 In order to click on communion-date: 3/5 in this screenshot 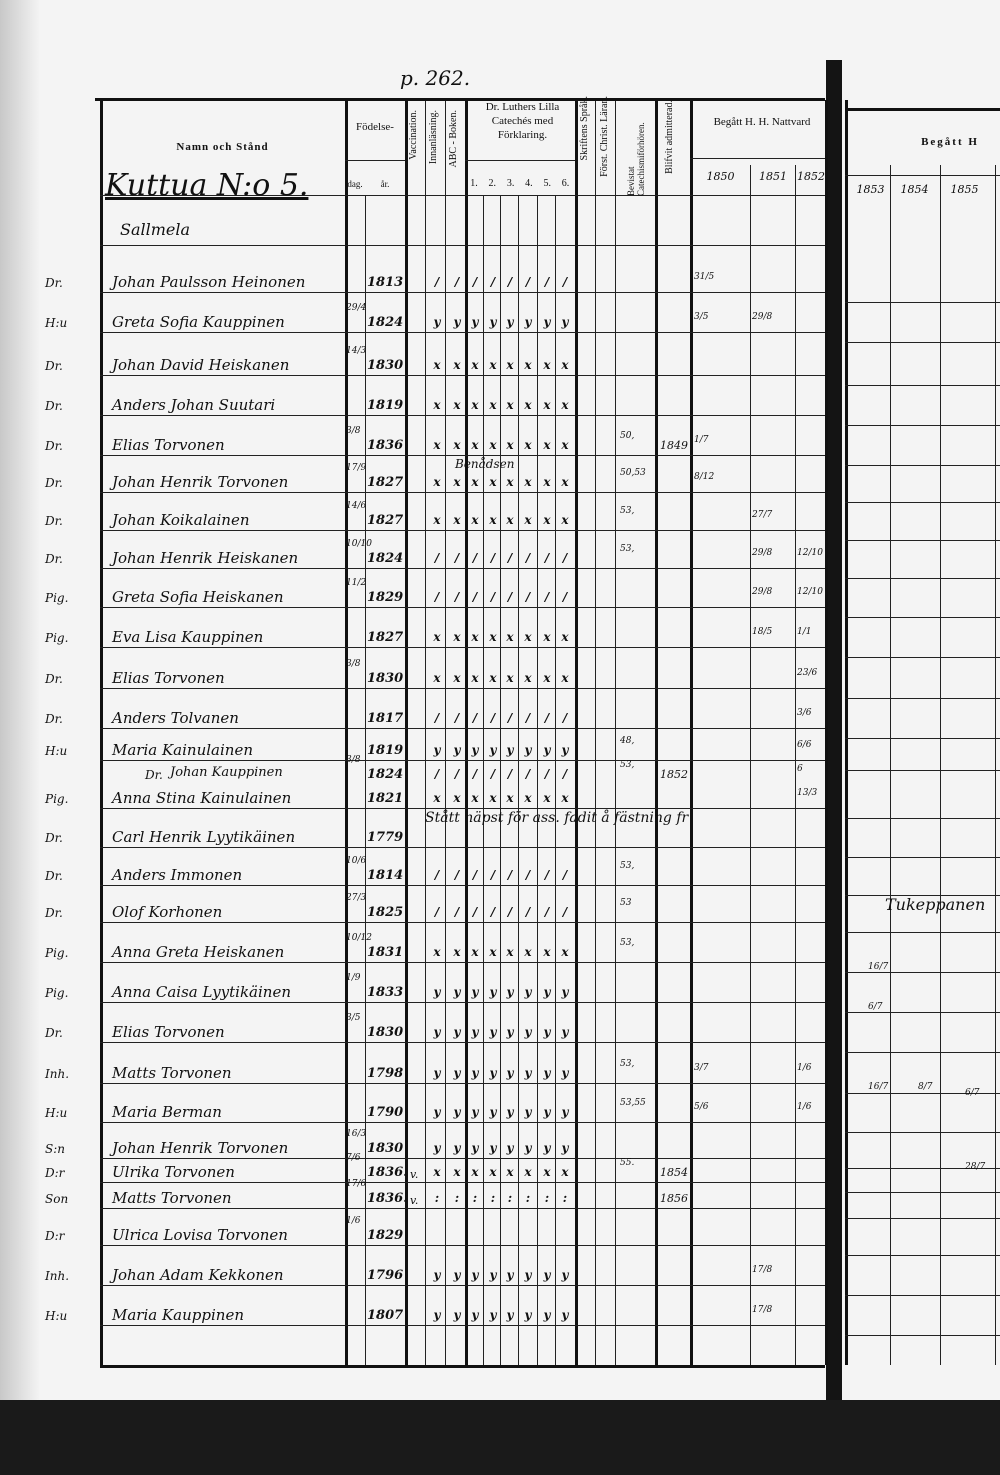, I will do `click(701, 317)`.